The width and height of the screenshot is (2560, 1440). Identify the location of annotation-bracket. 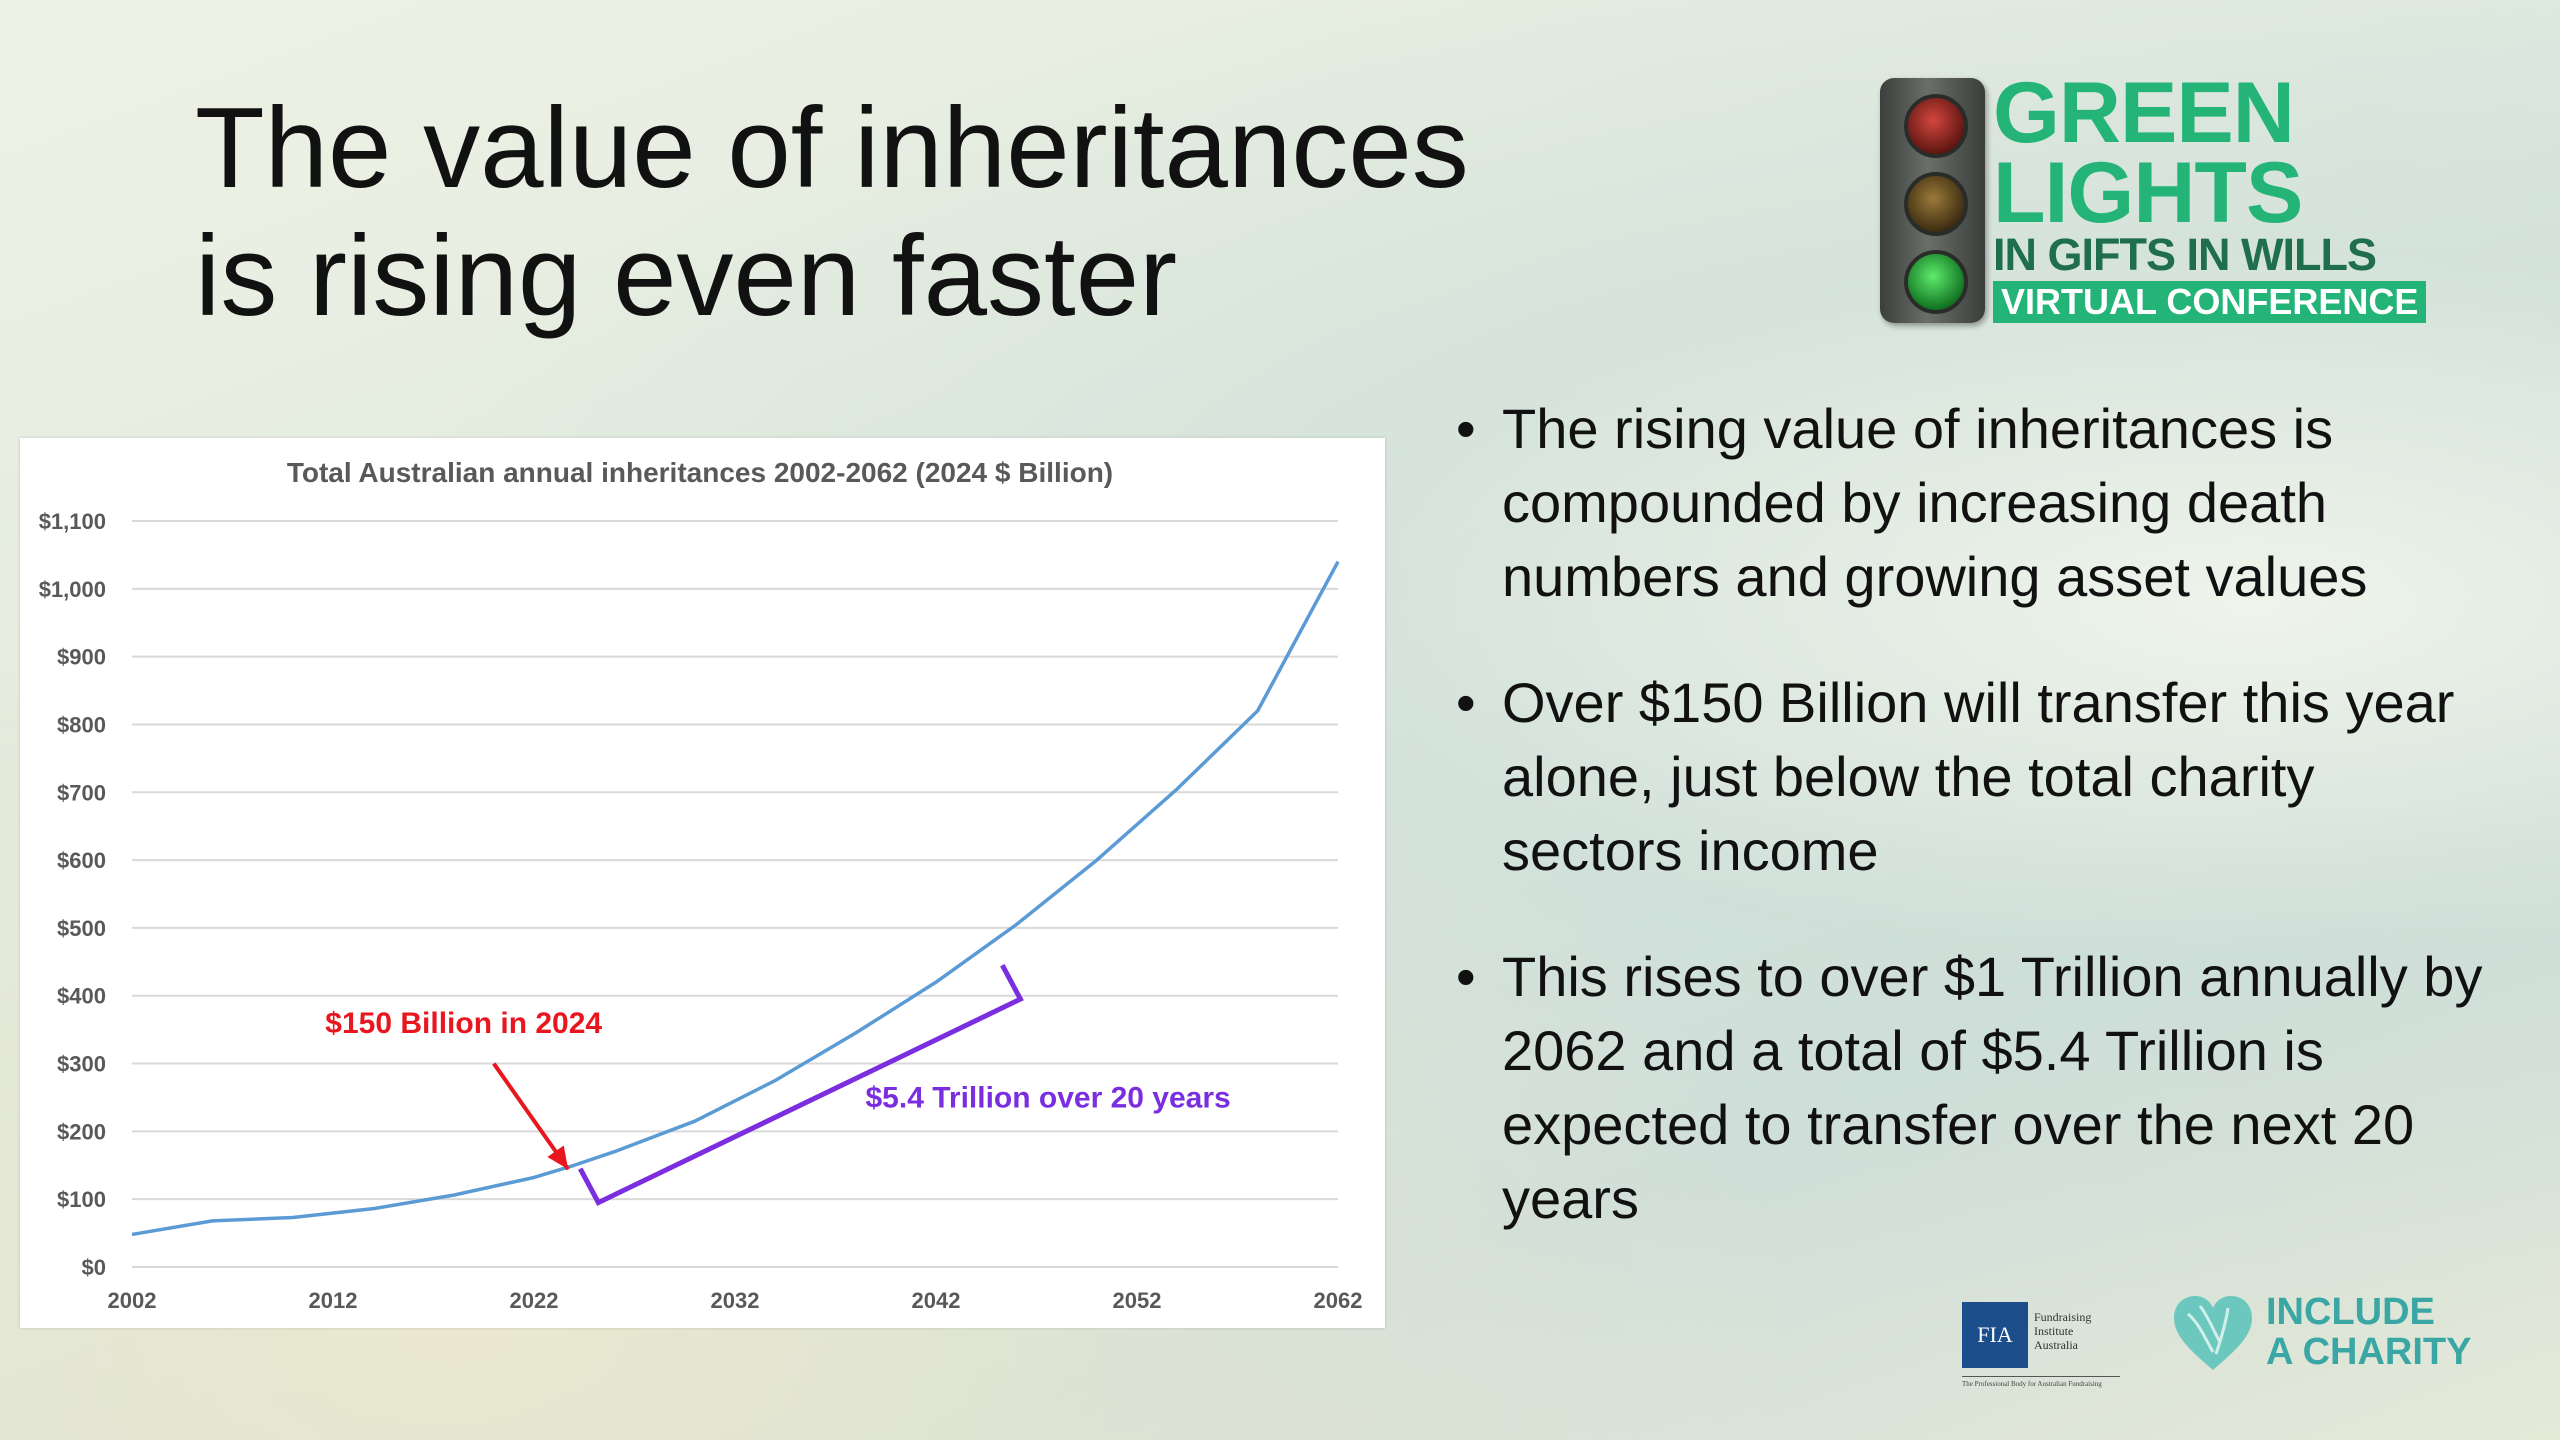
(801, 1085).